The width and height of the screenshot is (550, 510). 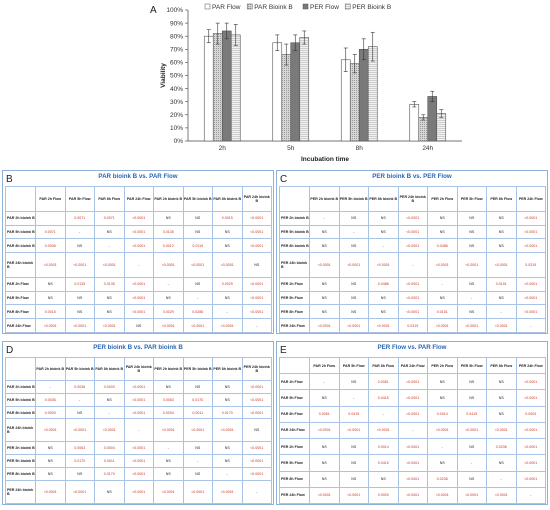 What do you see at coordinates (153, 10) in the screenshot?
I see `panel-letter-a: A` at bounding box center [153, 10].